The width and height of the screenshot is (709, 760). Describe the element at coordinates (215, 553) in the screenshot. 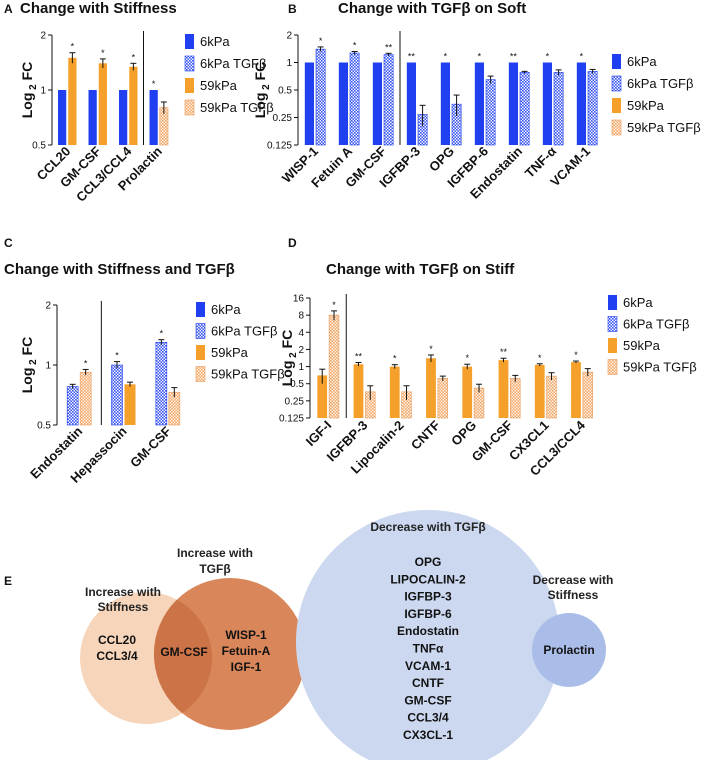

I see `venn-title-tgf: Increase with` at that location.